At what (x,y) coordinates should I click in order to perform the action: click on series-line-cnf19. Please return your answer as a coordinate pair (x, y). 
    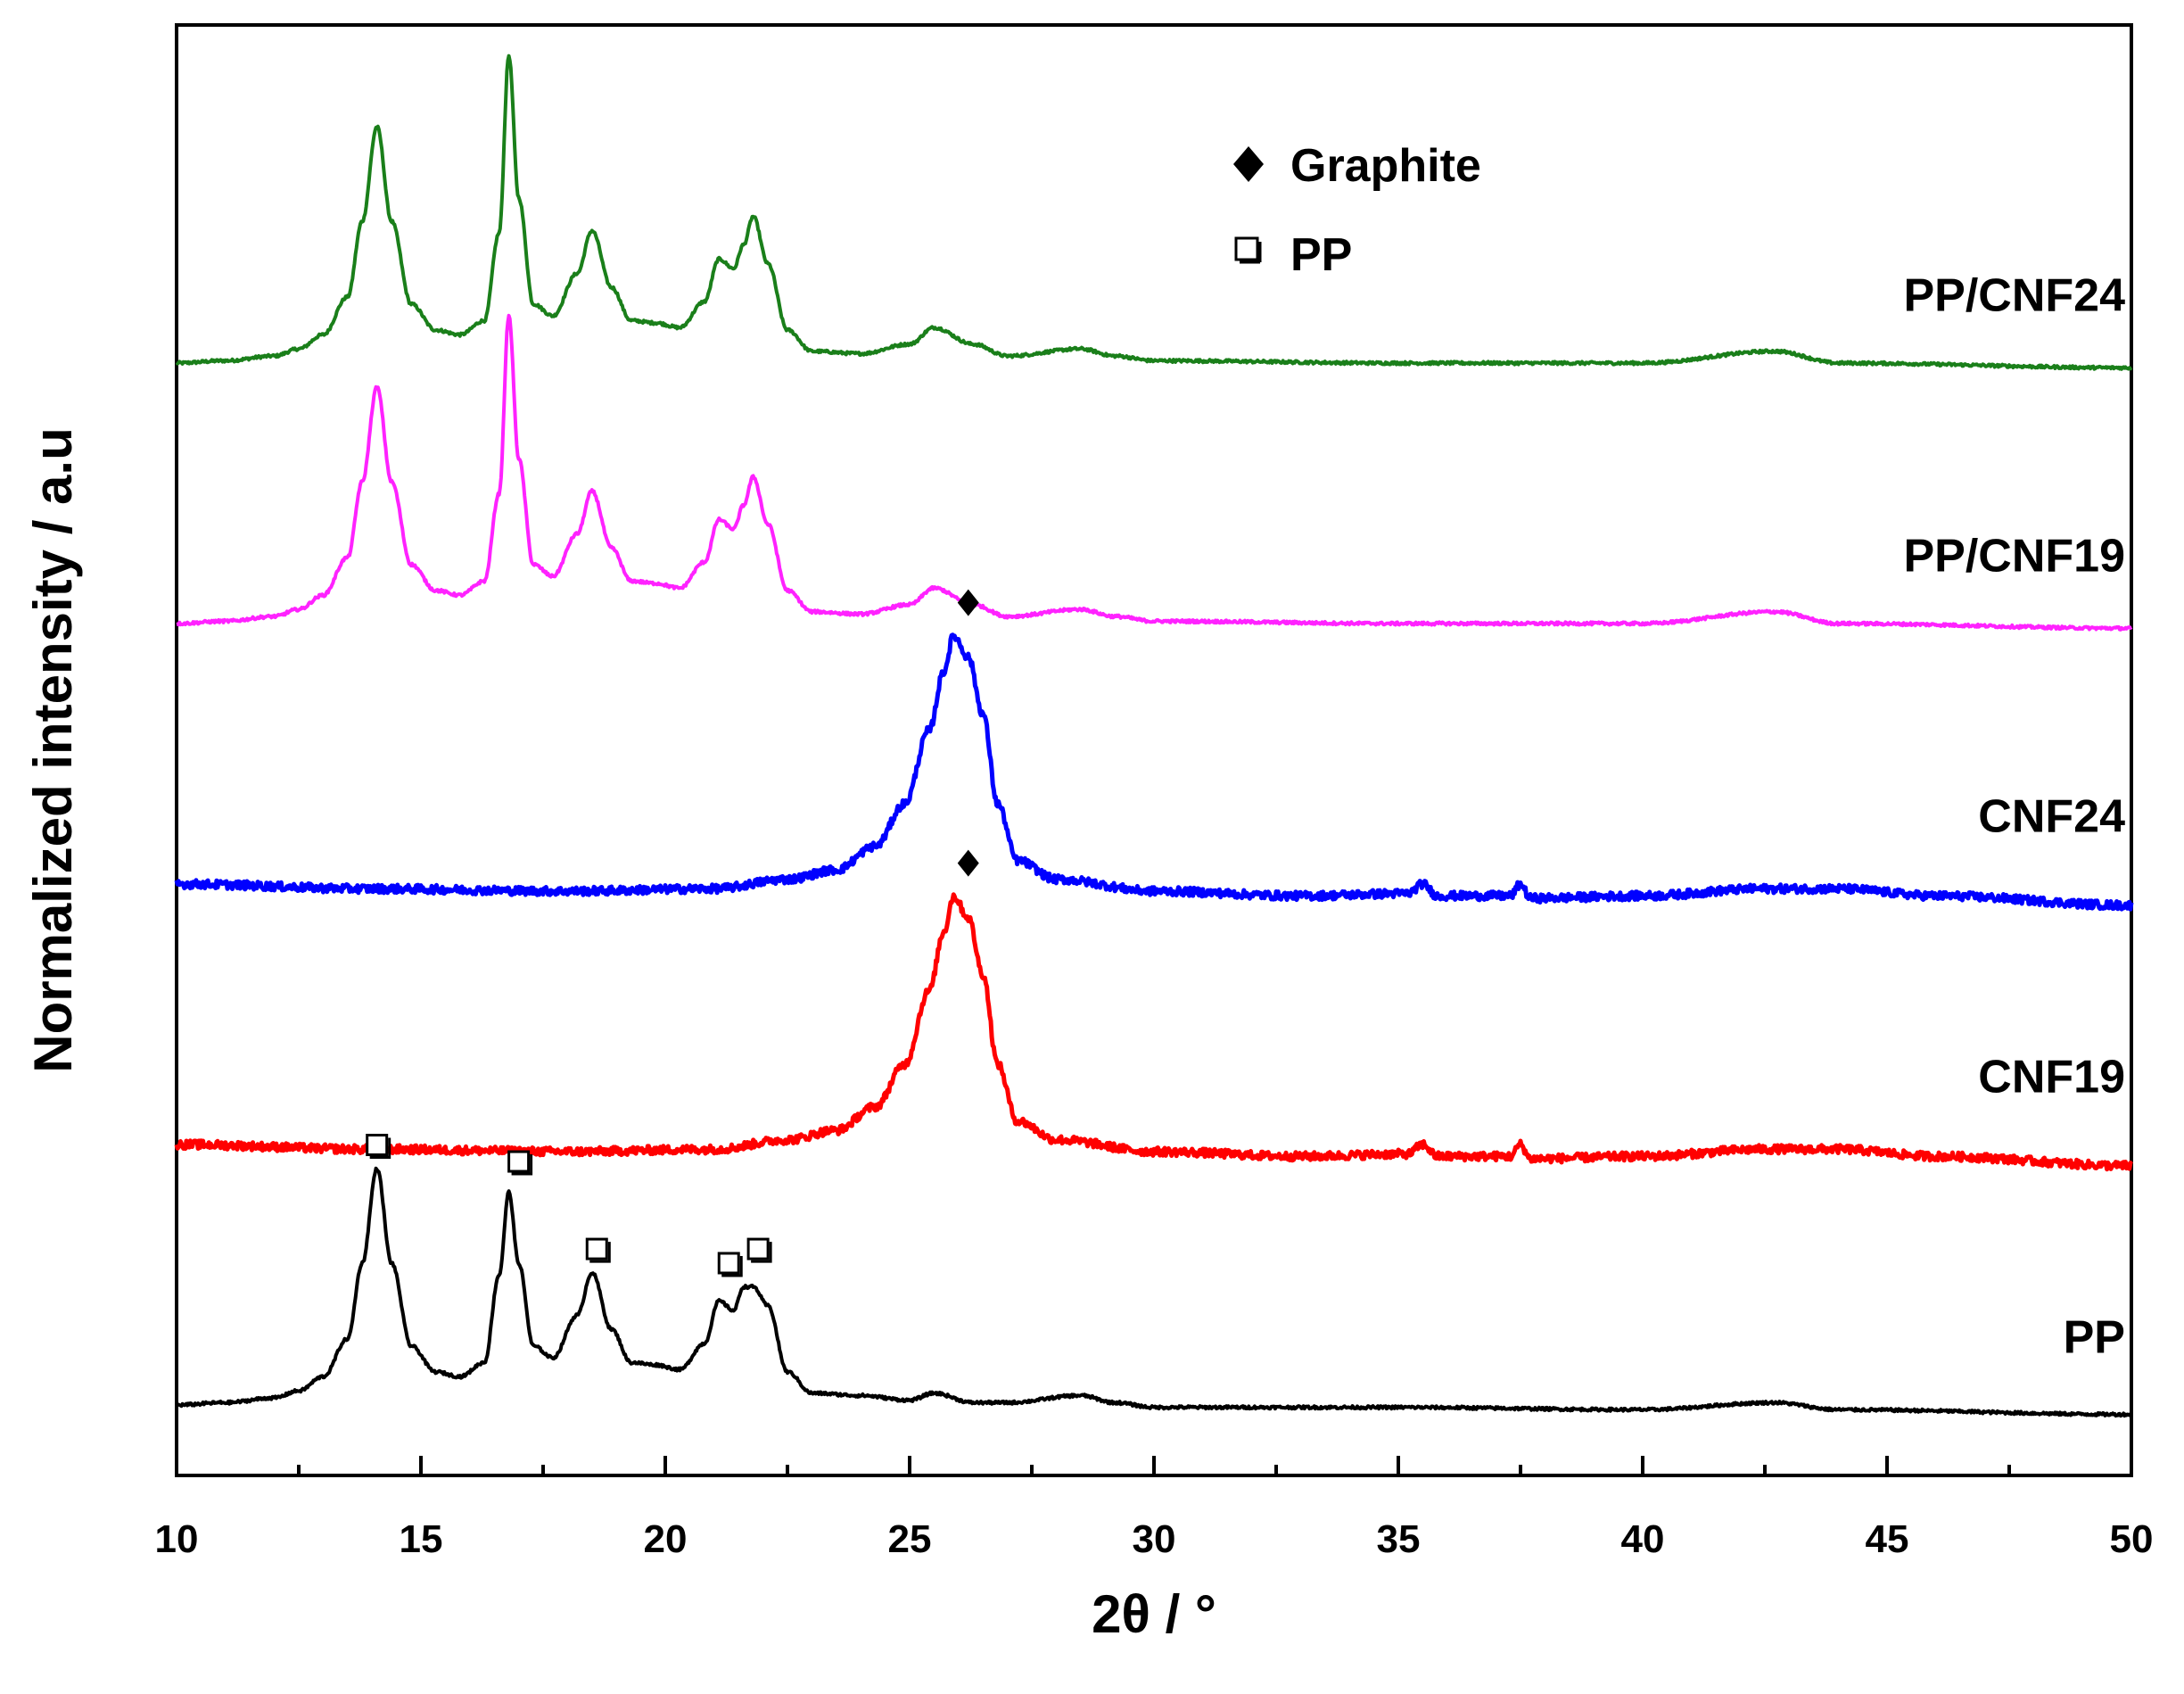
    Looking at the image, I should click on (1154, 1032).